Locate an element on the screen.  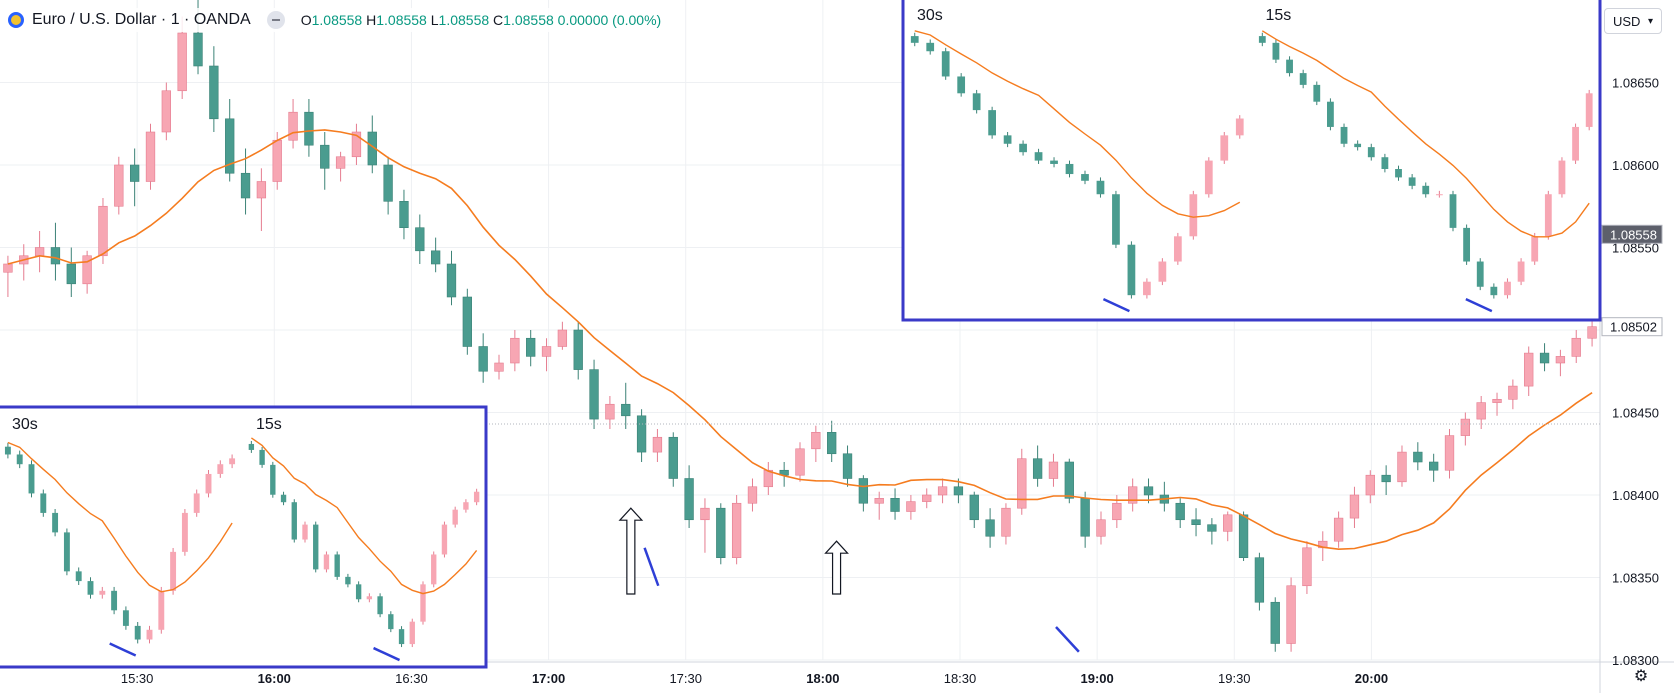
symbol-title: Euro / U.S. Dollar · 1 · OANDA is located at coordinates (141, 19).